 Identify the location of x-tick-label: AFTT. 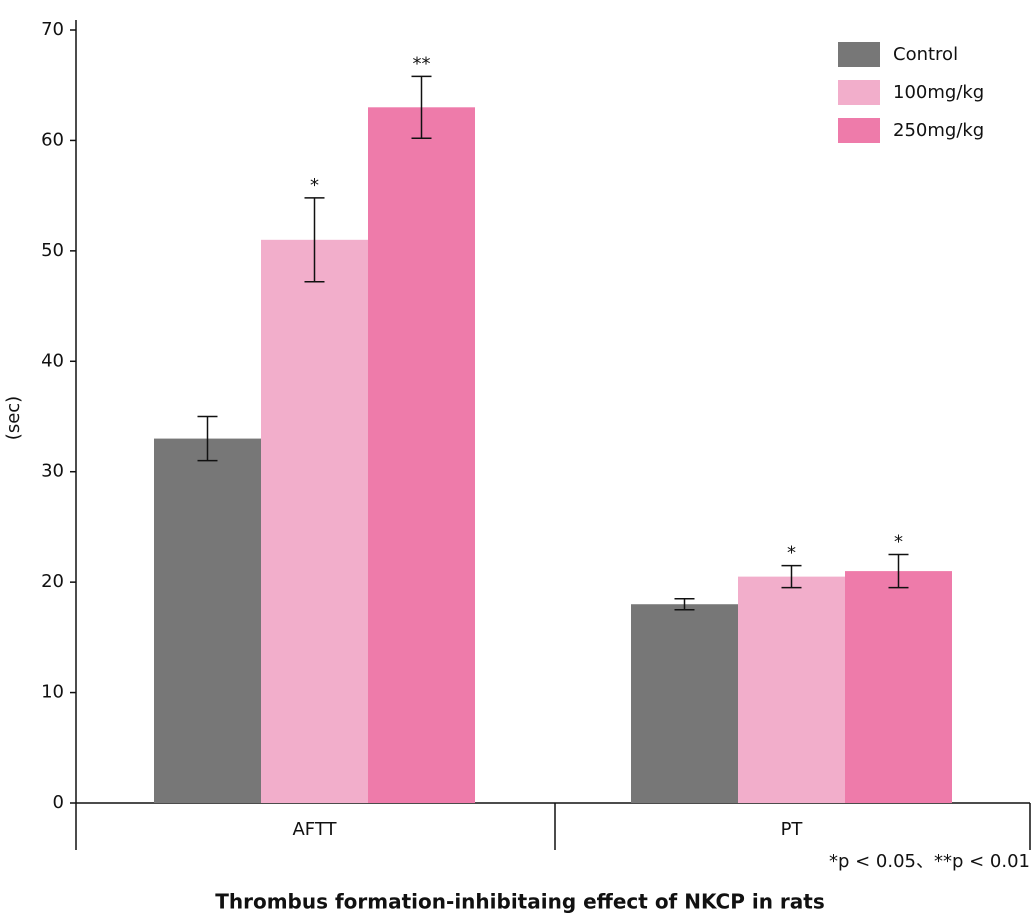
(314, 829).